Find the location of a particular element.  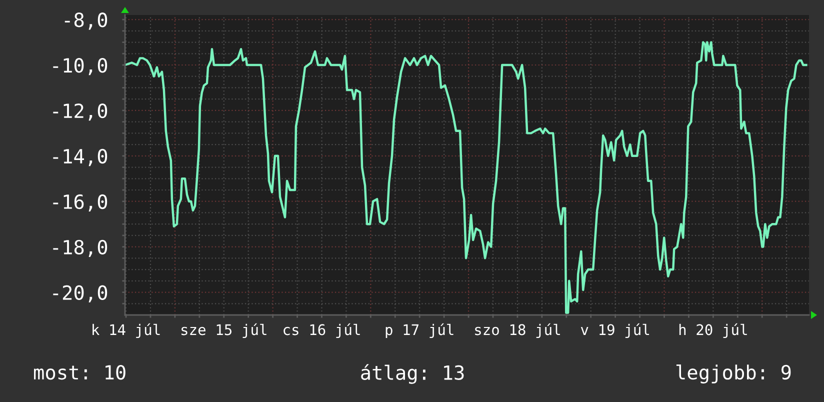

y-tick-label: -18,0 is located at coordinates (80, 248).